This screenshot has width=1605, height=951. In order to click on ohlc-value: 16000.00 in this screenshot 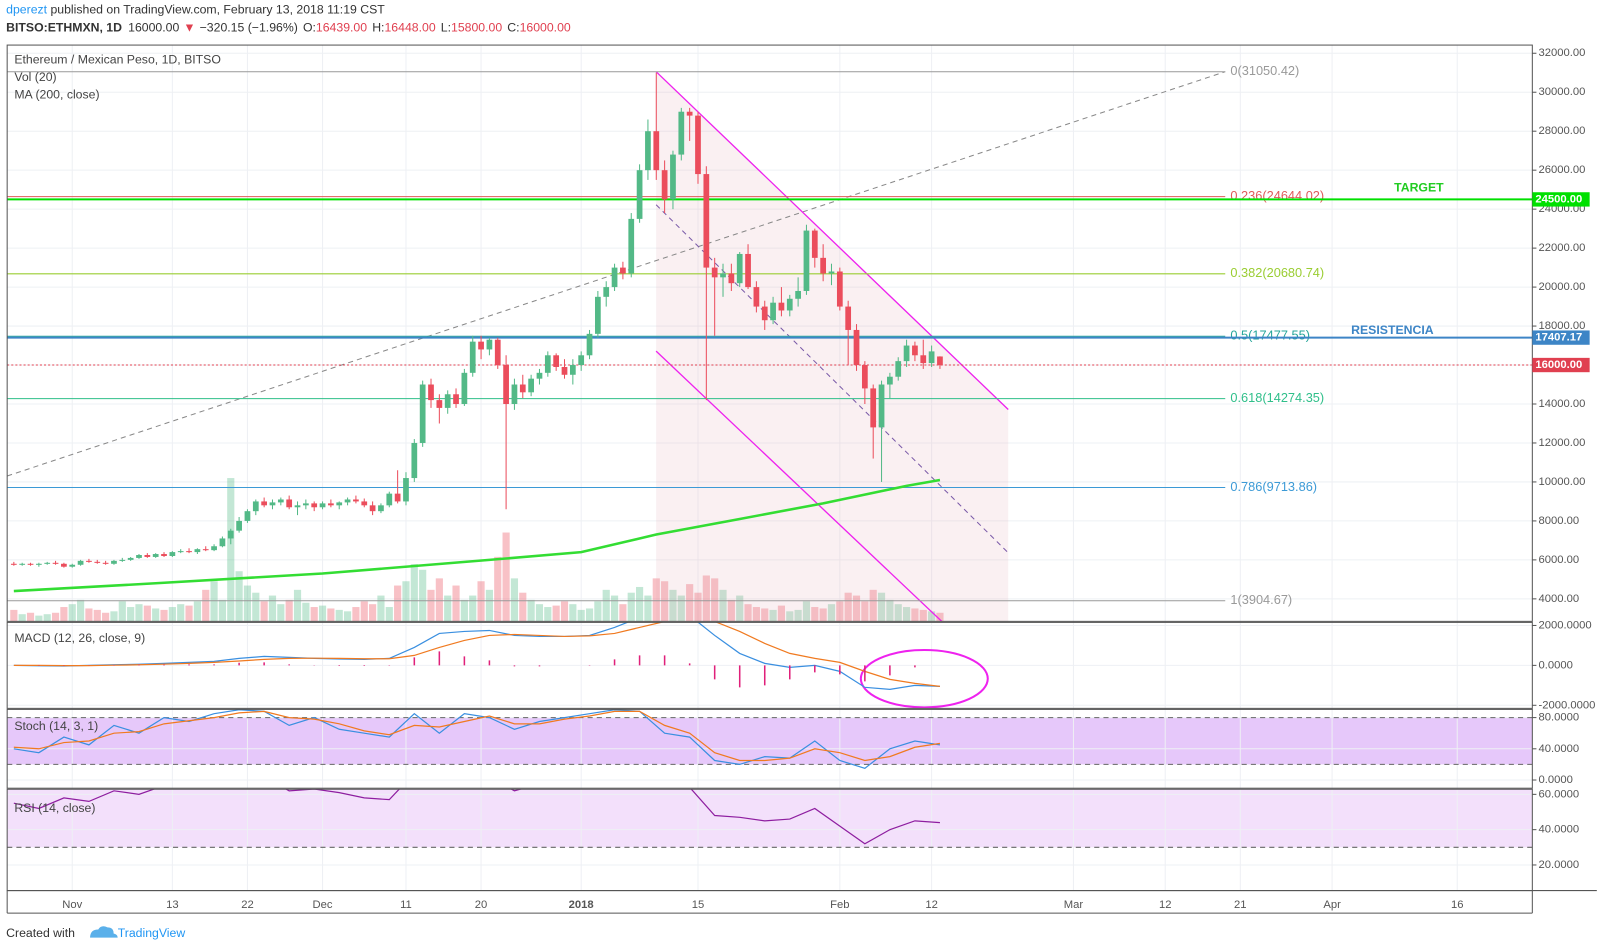, I will do `click(545, 28)`.